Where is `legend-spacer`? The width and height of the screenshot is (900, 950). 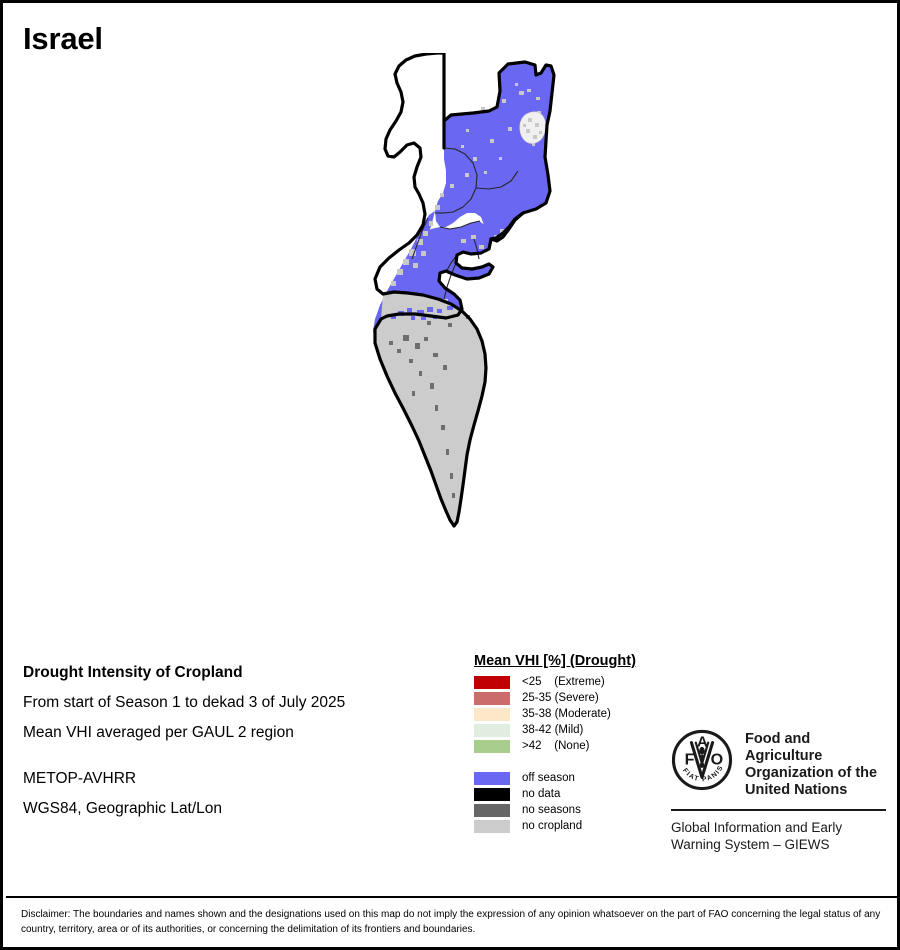
legend-spacer is located at coordinates (579, 762).